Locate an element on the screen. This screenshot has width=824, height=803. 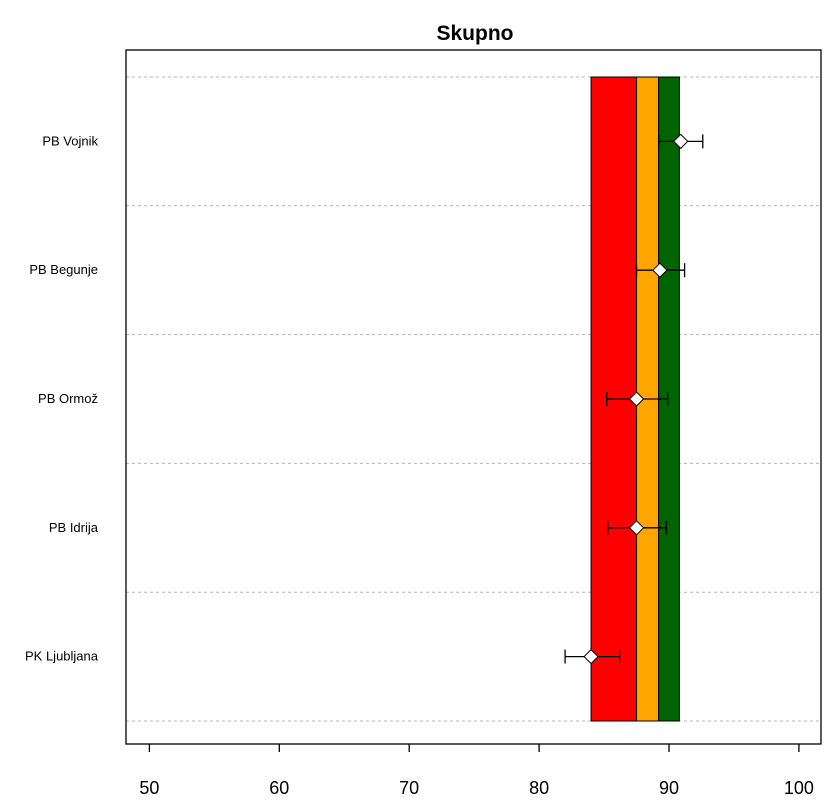
x-tick-label: 60 is located at coordinates (279, 788).